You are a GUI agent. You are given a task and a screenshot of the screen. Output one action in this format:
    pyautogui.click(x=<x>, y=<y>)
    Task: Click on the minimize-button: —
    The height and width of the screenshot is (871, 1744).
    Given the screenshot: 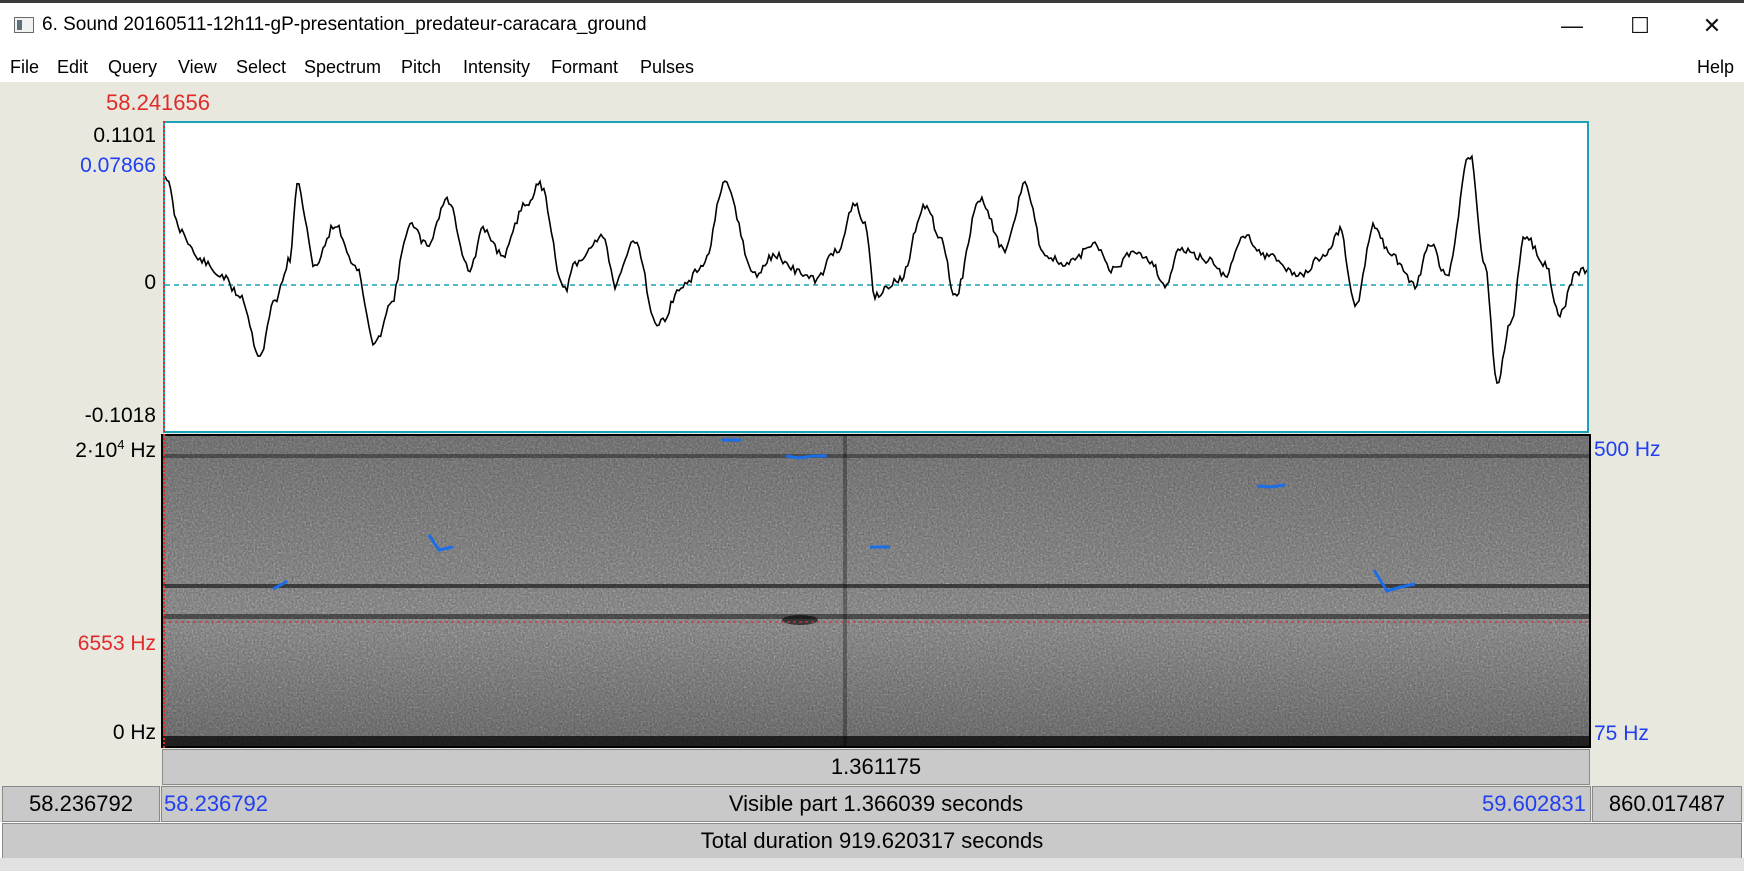 What is the action you would take?
    pyautogui.click(x=1572, y=25)
    